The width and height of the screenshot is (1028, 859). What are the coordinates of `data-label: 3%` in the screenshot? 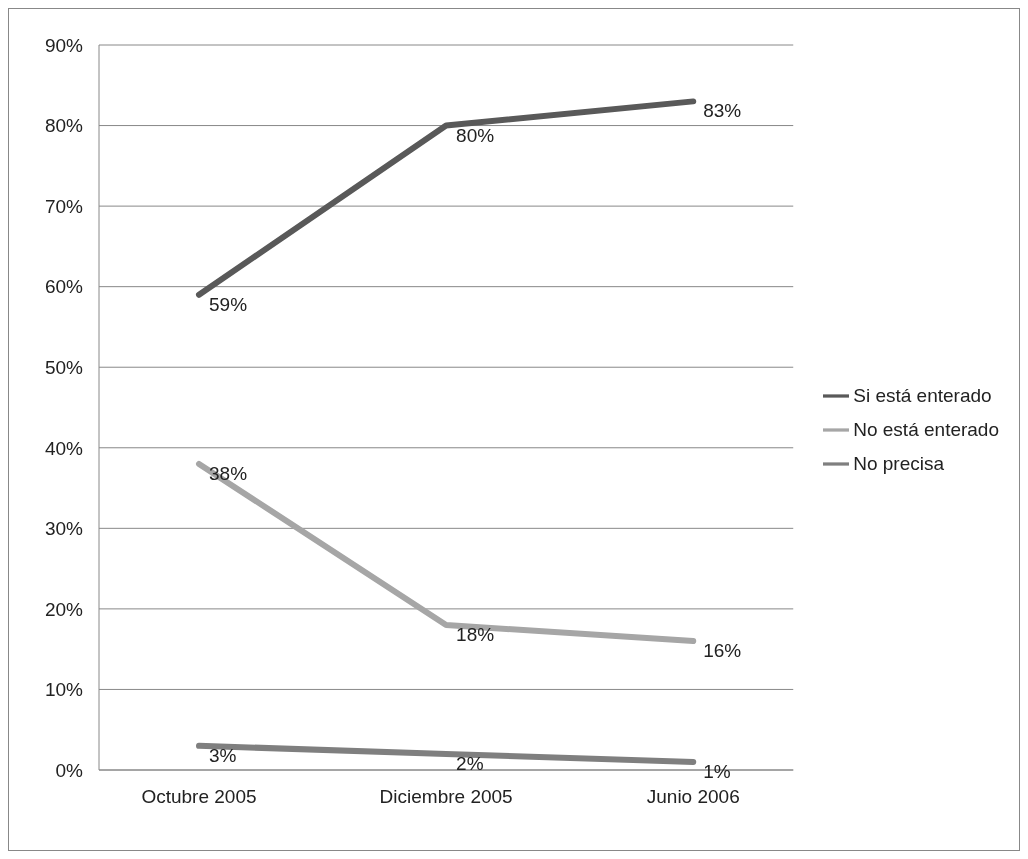 It's located at (223, 755).